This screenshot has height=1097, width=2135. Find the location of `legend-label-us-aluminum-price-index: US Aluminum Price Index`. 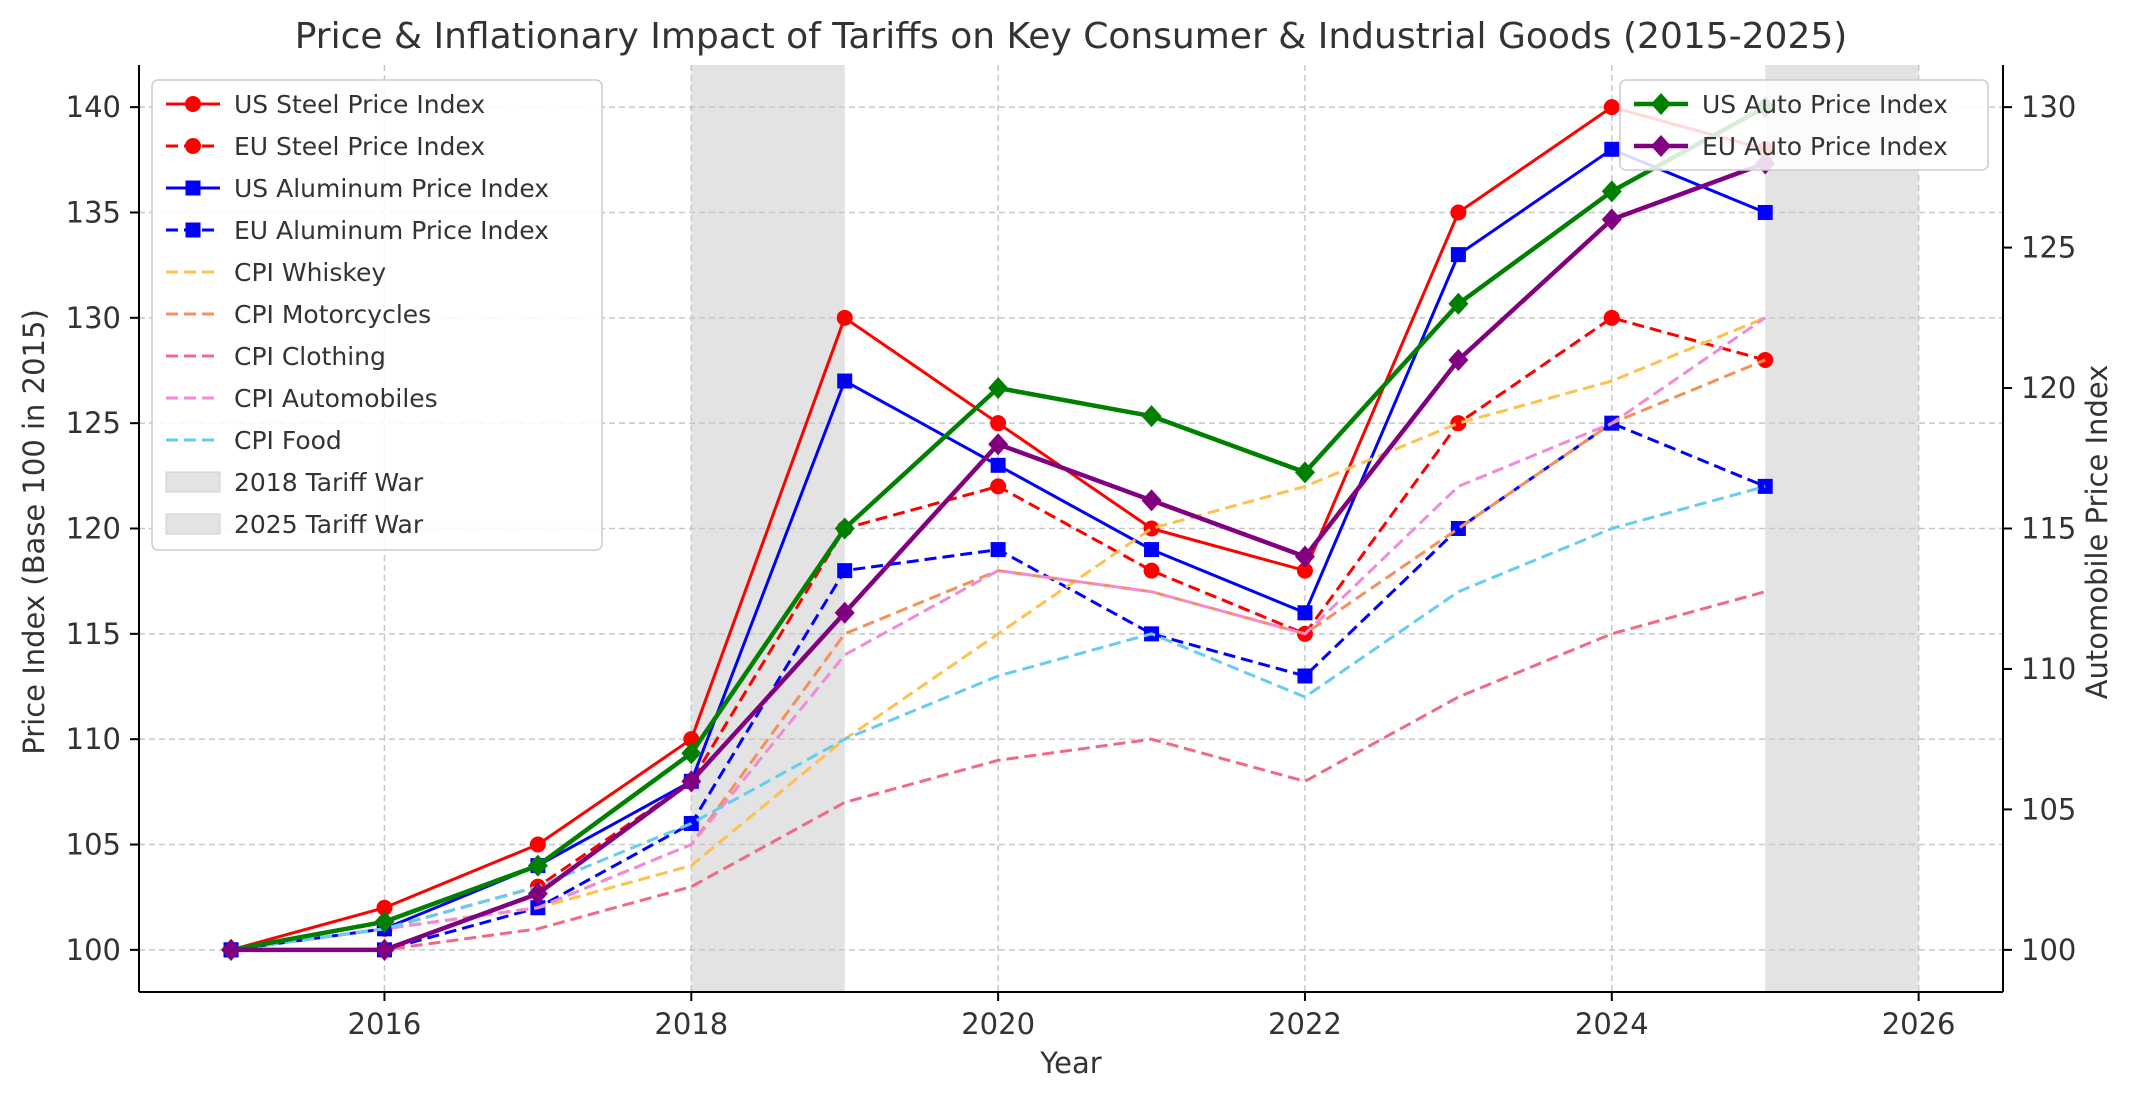

legend-label-us-aluminum-price-index: US Aluminum Price Index is located at coordinates (391, 188).